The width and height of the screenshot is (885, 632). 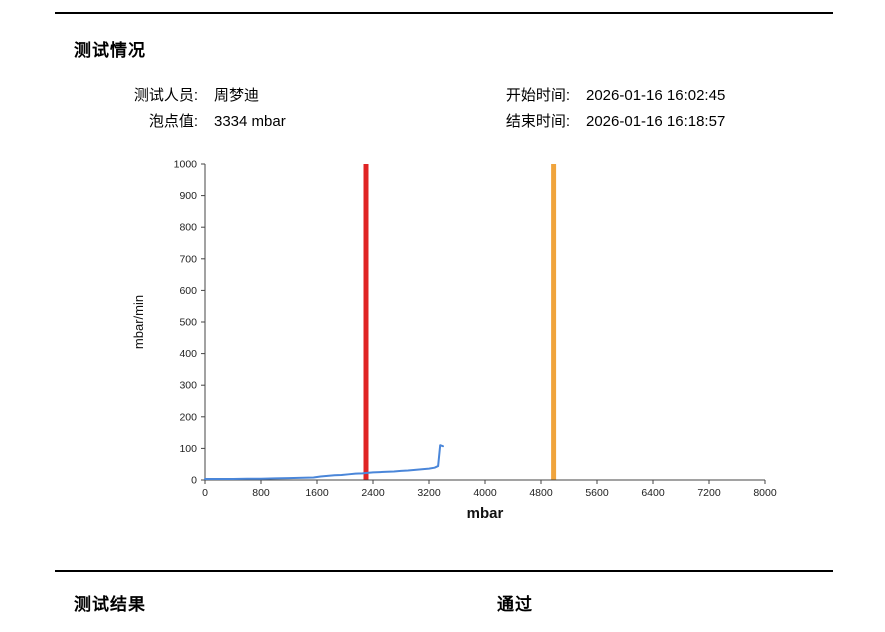 What do you see at coordinates (188, 228) in the screenshot?
I see `y-tick-label: 800` at bounding box center [188, 228].